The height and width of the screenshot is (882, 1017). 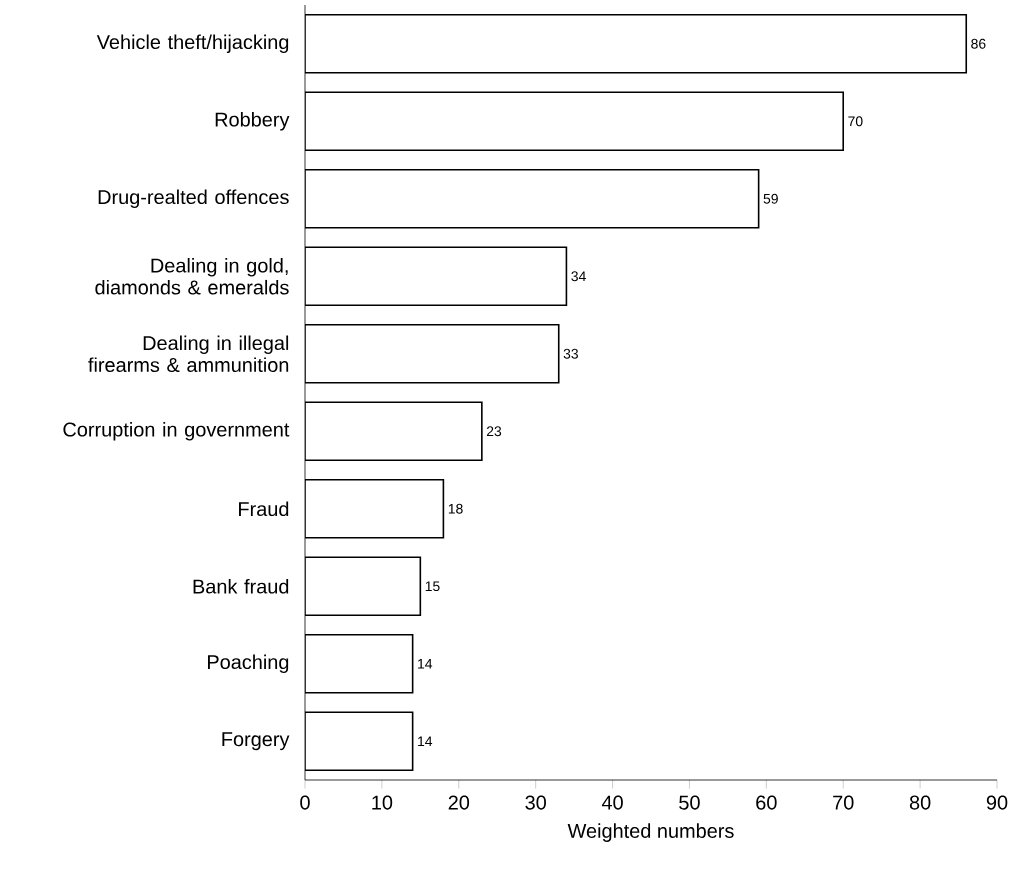 I want to click on x-tick-label: 60, so click(x=766, y=802).